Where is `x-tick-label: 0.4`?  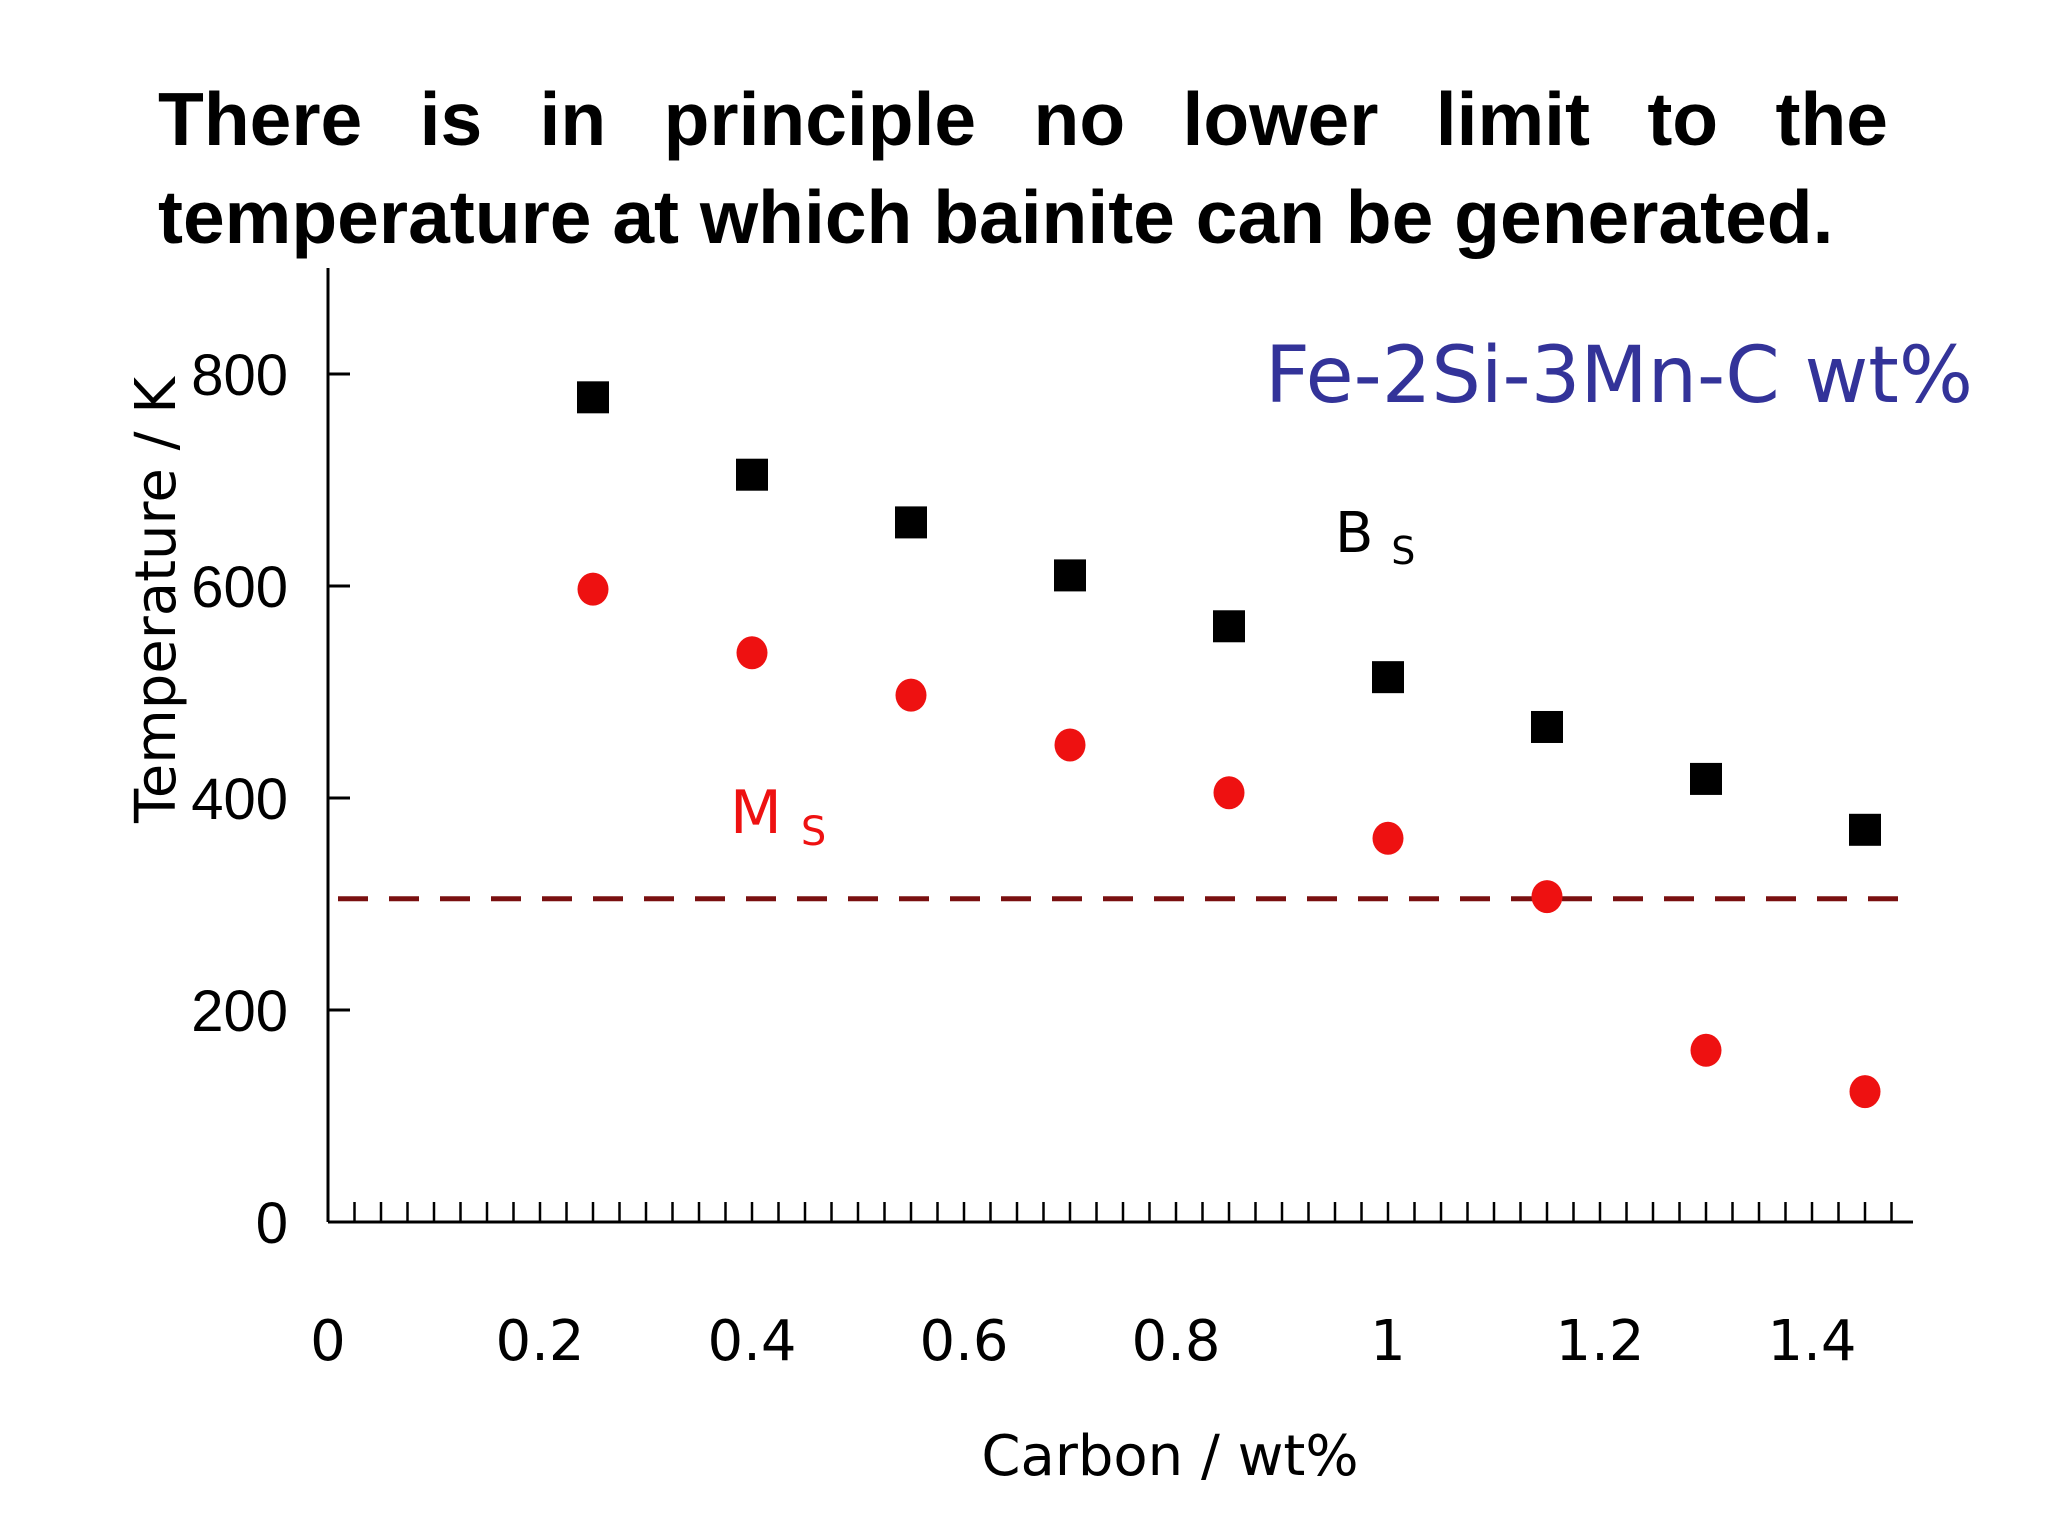 x-tick-label: 0.4 is located at coordinates (751, 1341).